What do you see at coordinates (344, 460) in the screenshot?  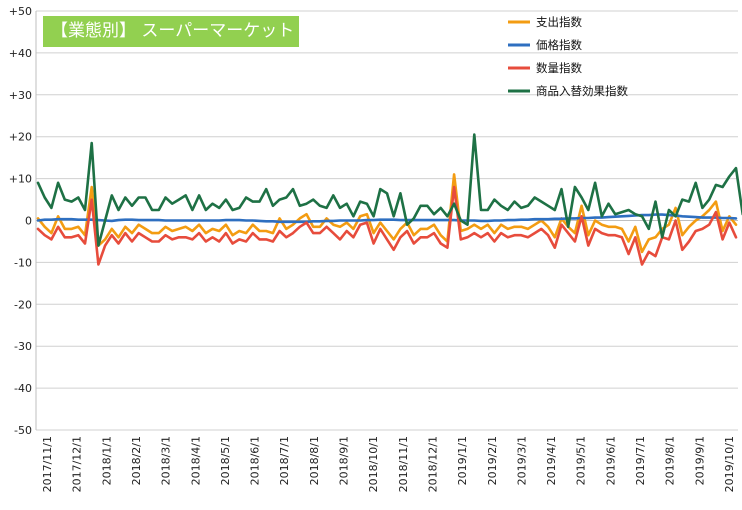 I see `x-tick-label: 2018/9/1` at bounding box center [344, 460].